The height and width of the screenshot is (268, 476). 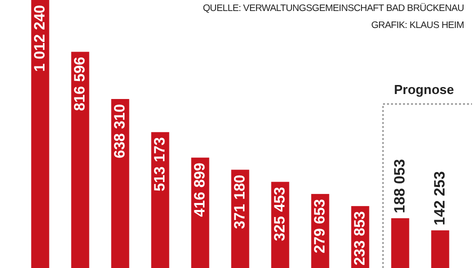 What do you see at coordinates (333, 8) in the screenshot?
I see `annotation: QUELLE: VERWALTUNGSGEMEINSCHAFT BAD BRÜCKENAU` at bounding box center [333, 8].